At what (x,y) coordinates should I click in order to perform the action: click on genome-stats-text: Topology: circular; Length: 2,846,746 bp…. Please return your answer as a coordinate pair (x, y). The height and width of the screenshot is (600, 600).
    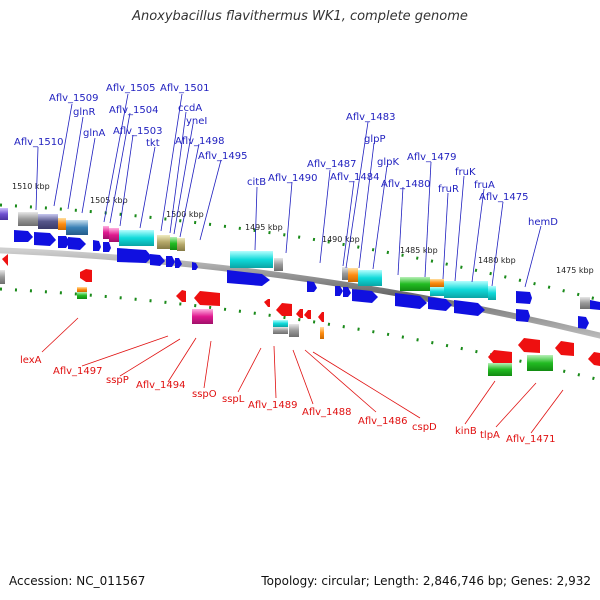
    Looking at the image, I should click on (426, 581).